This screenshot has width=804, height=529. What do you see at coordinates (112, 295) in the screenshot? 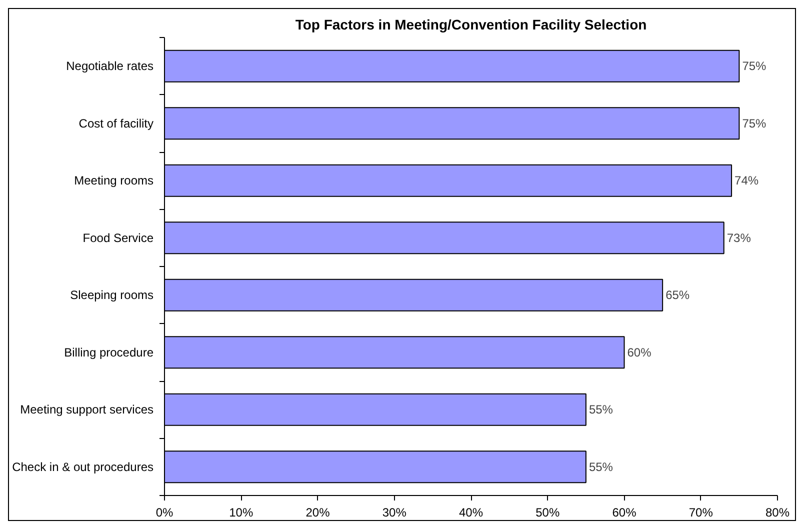
I see `y-tick-label: Sleeping rooms` at bounding box center [112, 295].